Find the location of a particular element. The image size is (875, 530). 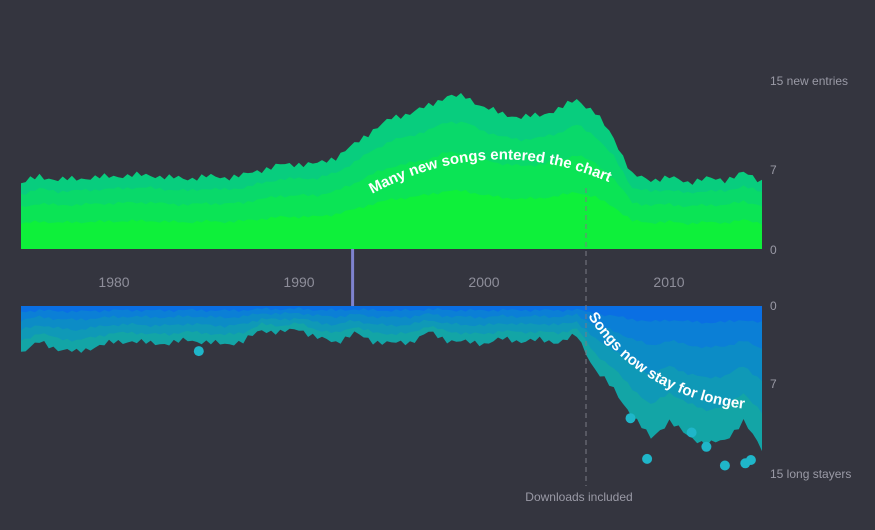

top-tick-15: 15 new entries is located at coordinates (809, 81).